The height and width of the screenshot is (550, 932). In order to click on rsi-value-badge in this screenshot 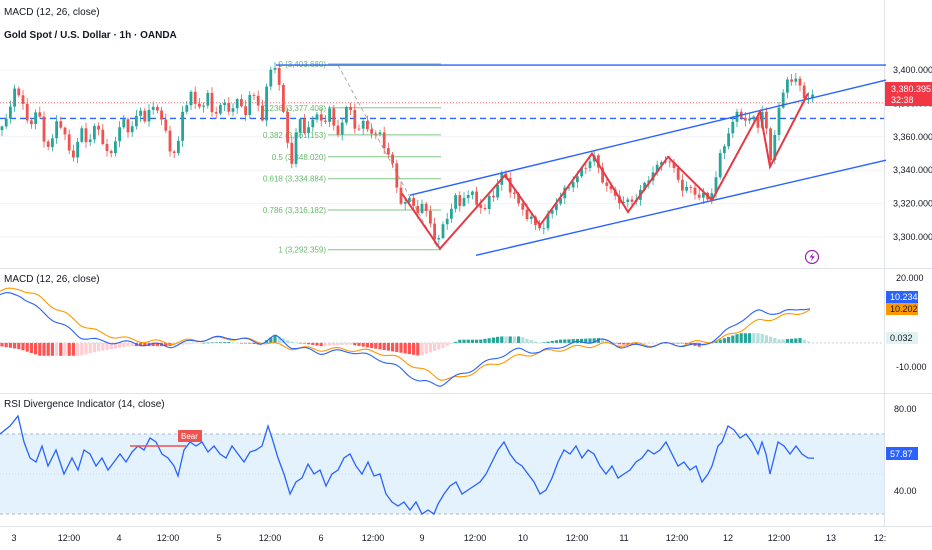, I will do `click(902, 453)`.